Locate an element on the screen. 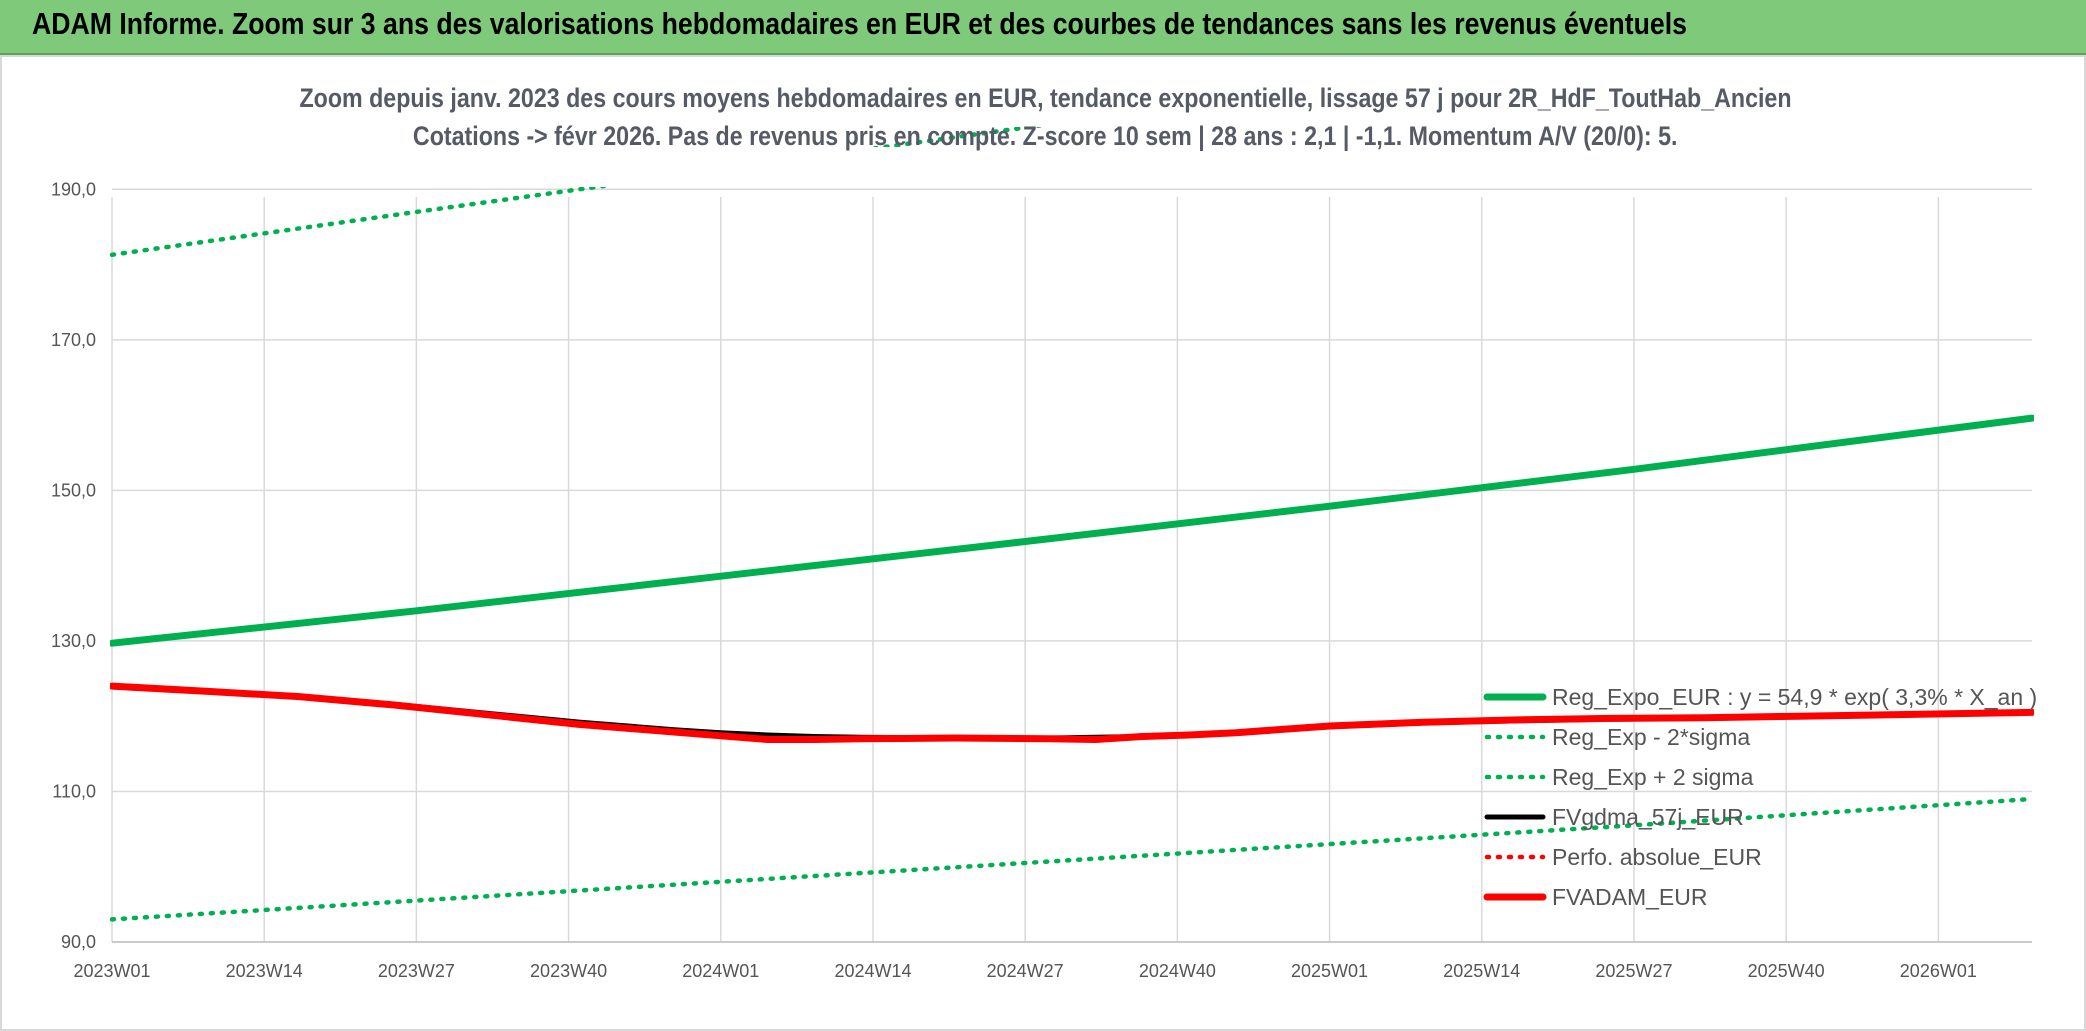 Image resolution: width=2086 pixels, height=1031 pixels. x-tick-label: 2024W40 is located at coordinates (1177, 971).